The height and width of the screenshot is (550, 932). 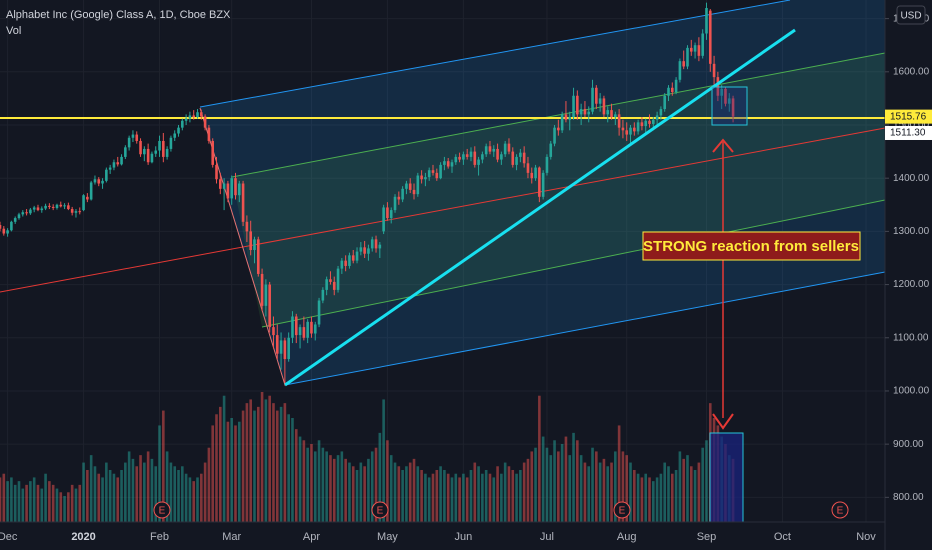 I want to click on price-tag-label: 1511.30, so click(x=908, y=133).